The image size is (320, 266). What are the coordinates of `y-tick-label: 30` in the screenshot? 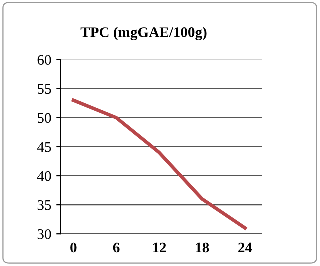 It's located at (45, 234).